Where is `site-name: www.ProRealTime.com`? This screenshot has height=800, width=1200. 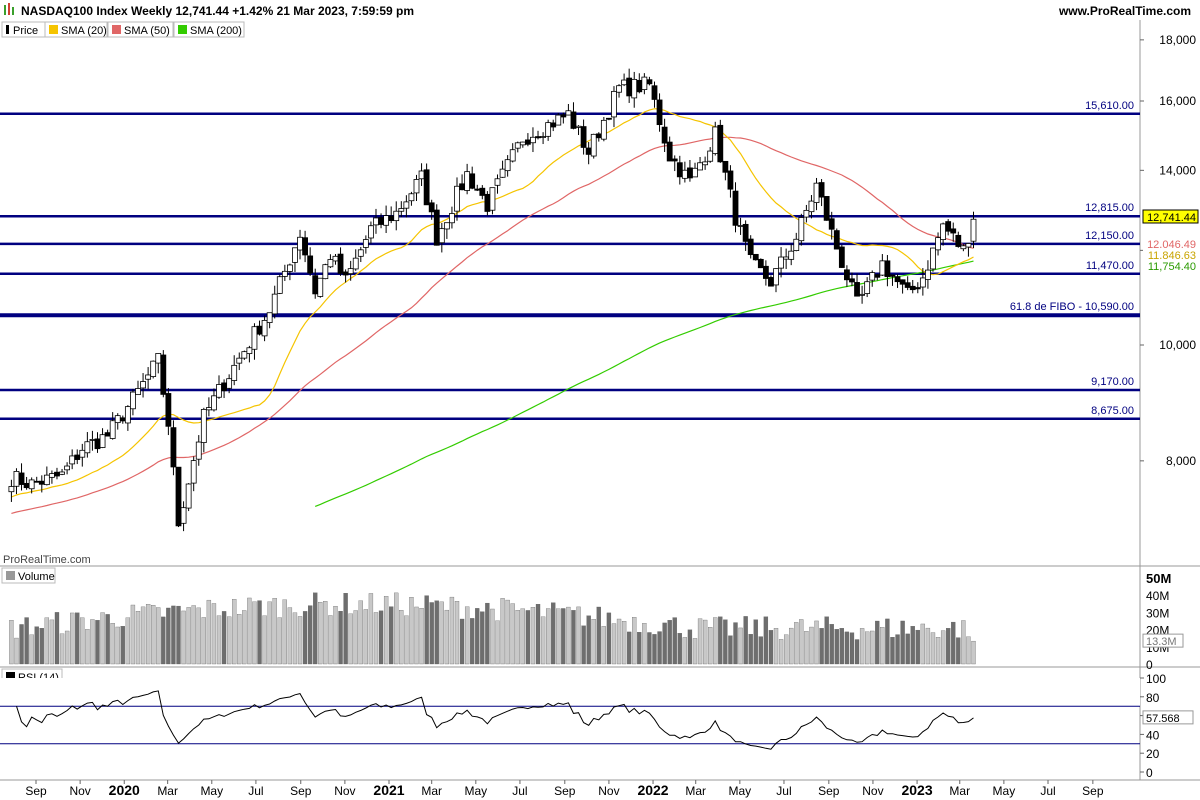
site-name: www.ProRealTime.com is located at coordinates (1124, 11).